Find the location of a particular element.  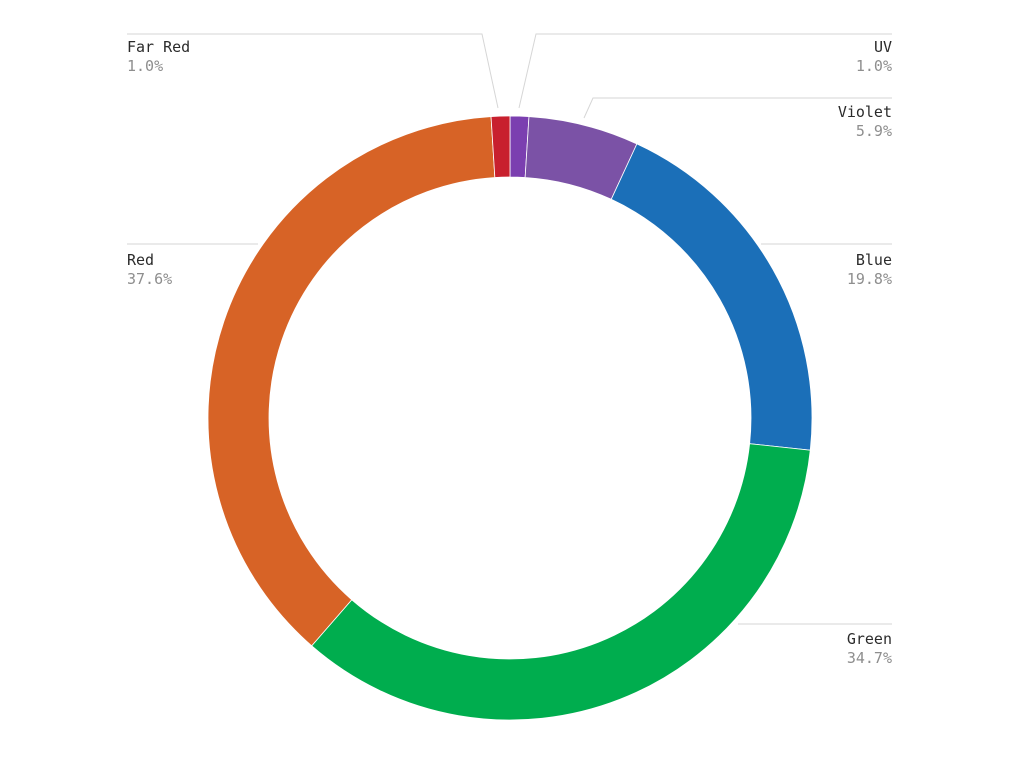

slice-value-violet: 5.9% is located at coordinates (874, 131).